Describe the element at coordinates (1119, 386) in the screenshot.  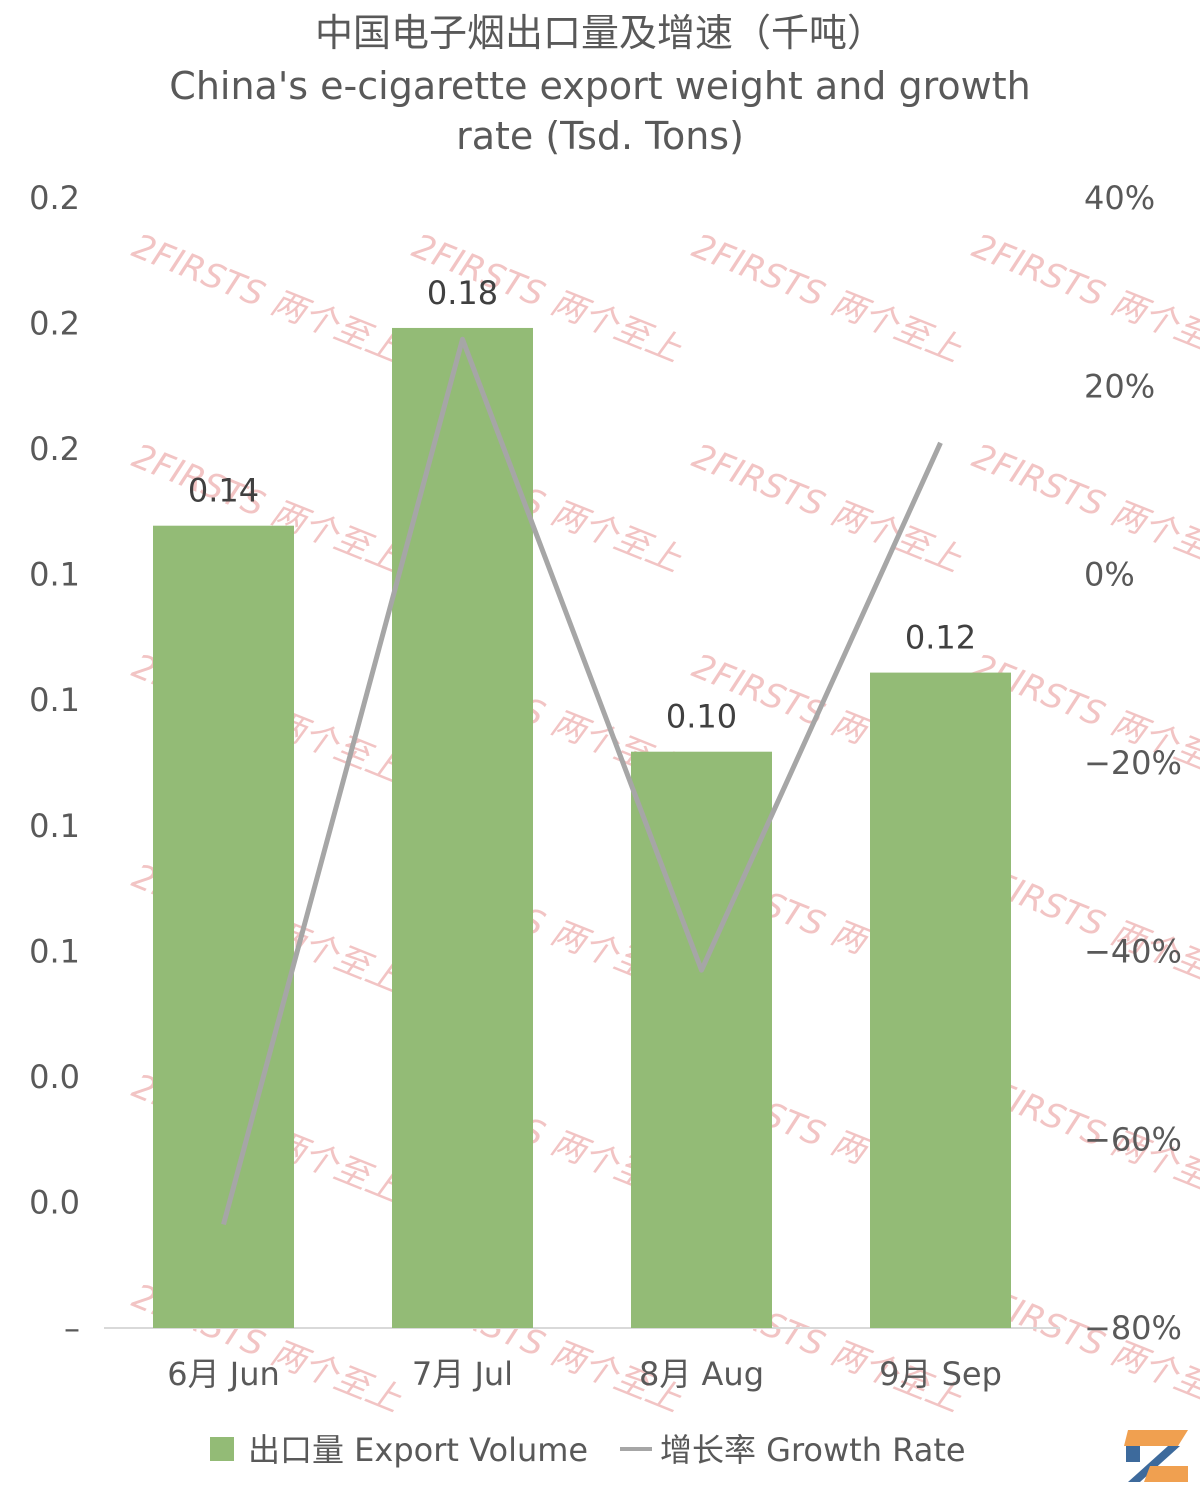
I see `right-axis-tick-label: 20%` at that location.